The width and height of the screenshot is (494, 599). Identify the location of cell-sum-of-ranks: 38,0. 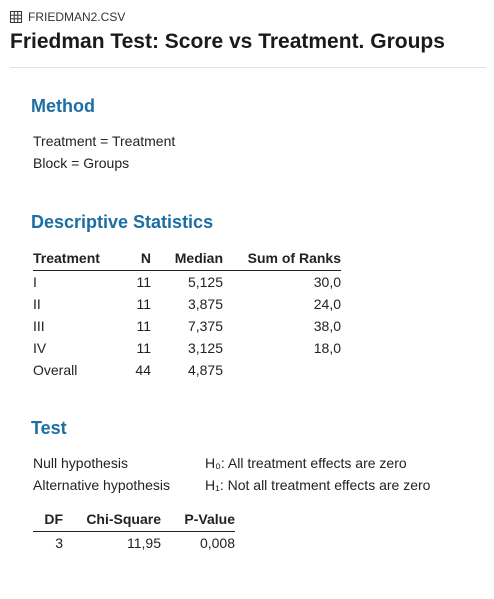
(327, 326).